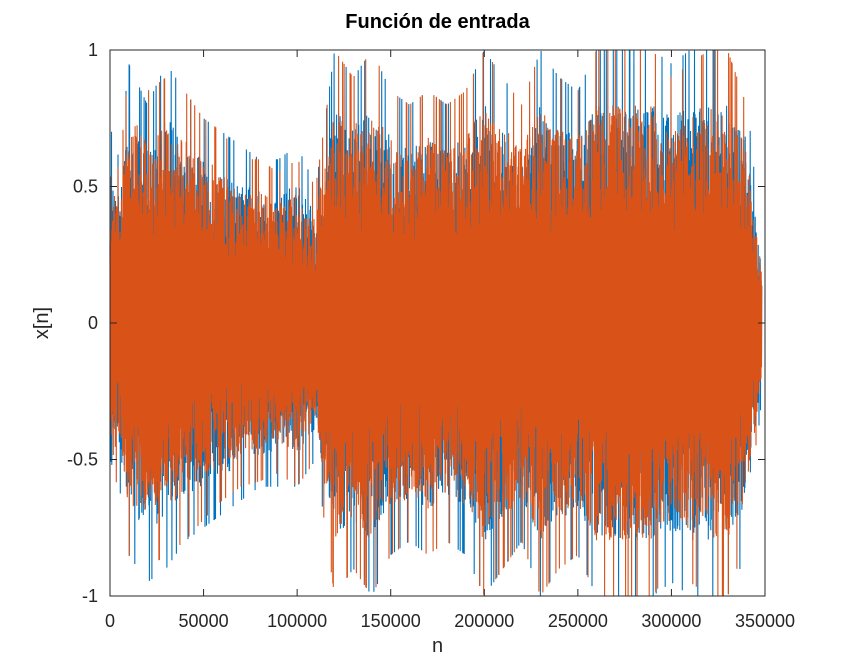 Image resolution: width=843 pixels, height=669 pixels. What do you see at coordinates (42, 323) in the screenshot?
I see `y-axis-label: x[n]` at bounding box center [42, 323].